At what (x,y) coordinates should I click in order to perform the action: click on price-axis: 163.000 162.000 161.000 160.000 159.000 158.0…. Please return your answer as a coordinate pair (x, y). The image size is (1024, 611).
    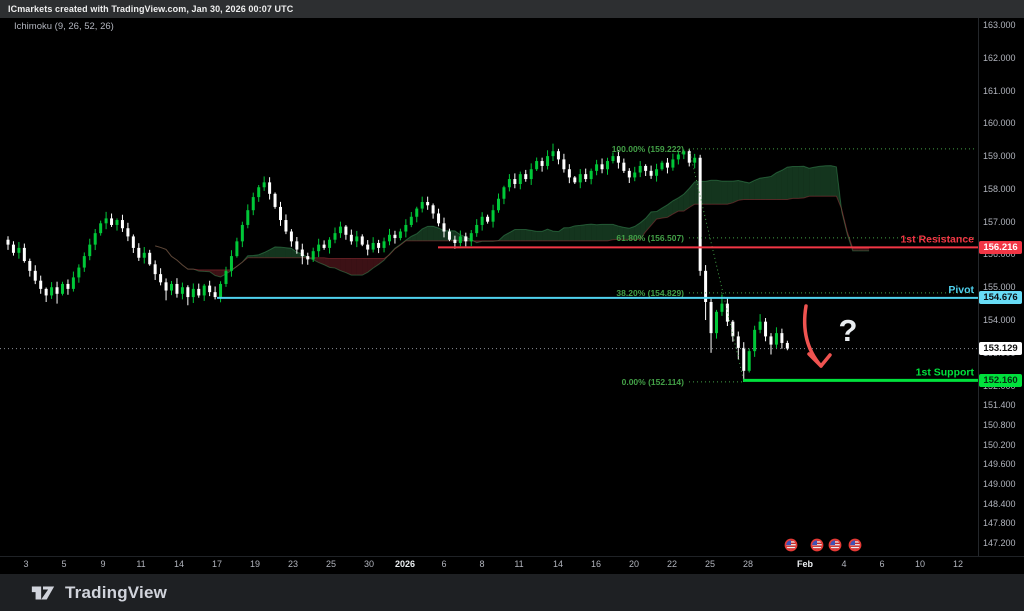
    Looking at the image, I should click on (1001, 287).